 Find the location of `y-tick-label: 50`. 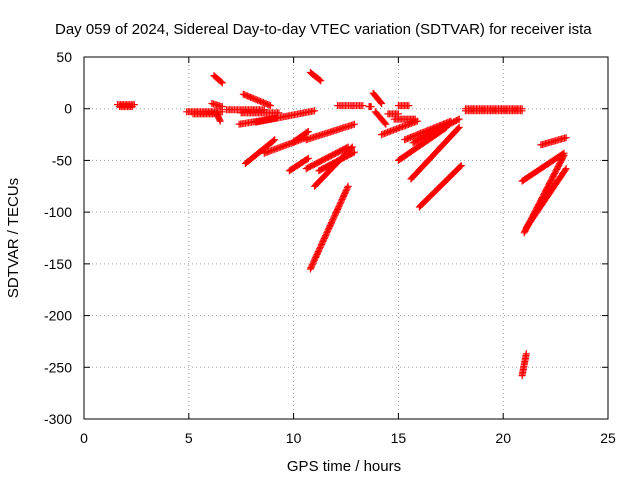

y-tick-label: 50 is located at coordinates (64, 57).